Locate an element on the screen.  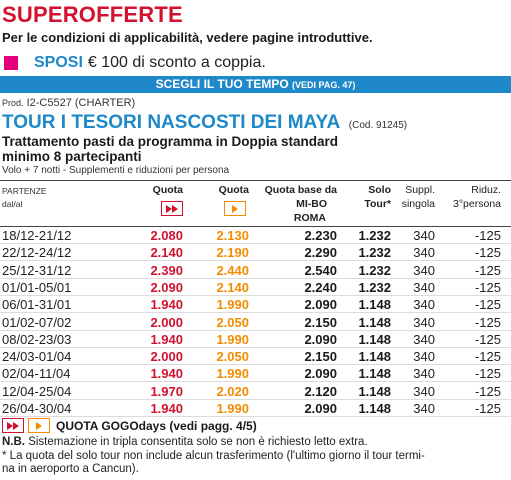
departure-dates: 01/01-05/01 is located at coordinates (37, 287).